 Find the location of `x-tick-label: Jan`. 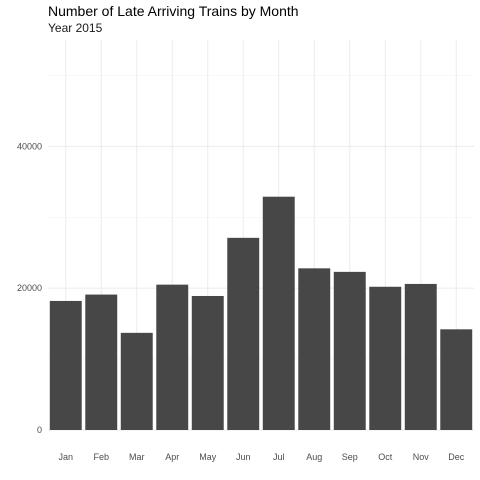

x-tick-label: Jan is located at coordinates (65, 457).